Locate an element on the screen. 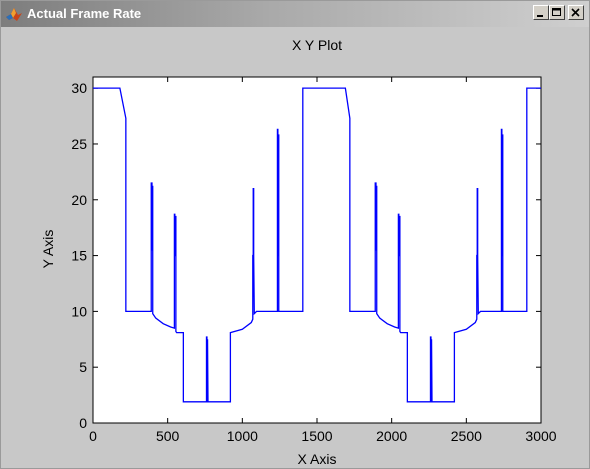  window-title: Actual Frame Rate is located at coordinates (84, 13).